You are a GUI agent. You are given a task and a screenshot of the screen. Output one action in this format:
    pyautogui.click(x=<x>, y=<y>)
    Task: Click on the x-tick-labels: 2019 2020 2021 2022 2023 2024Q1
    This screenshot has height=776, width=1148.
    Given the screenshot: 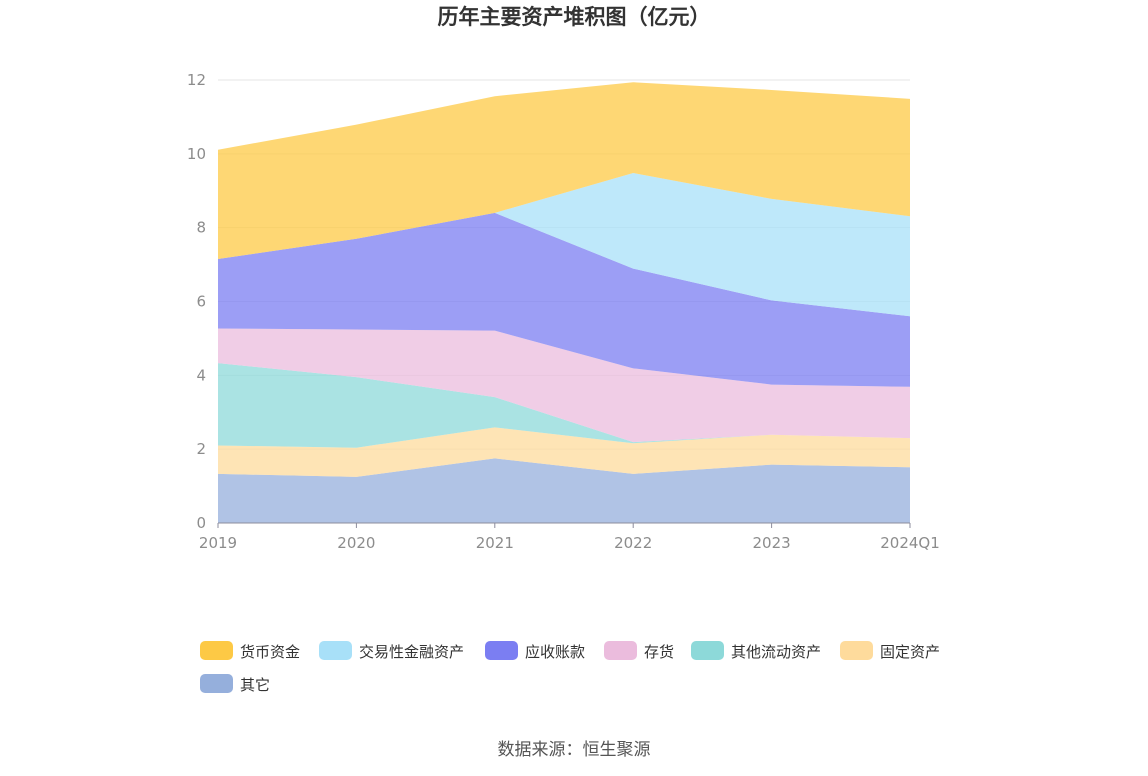 What is the action you would take?
    pyautogui.click(x=569, y=543)
    